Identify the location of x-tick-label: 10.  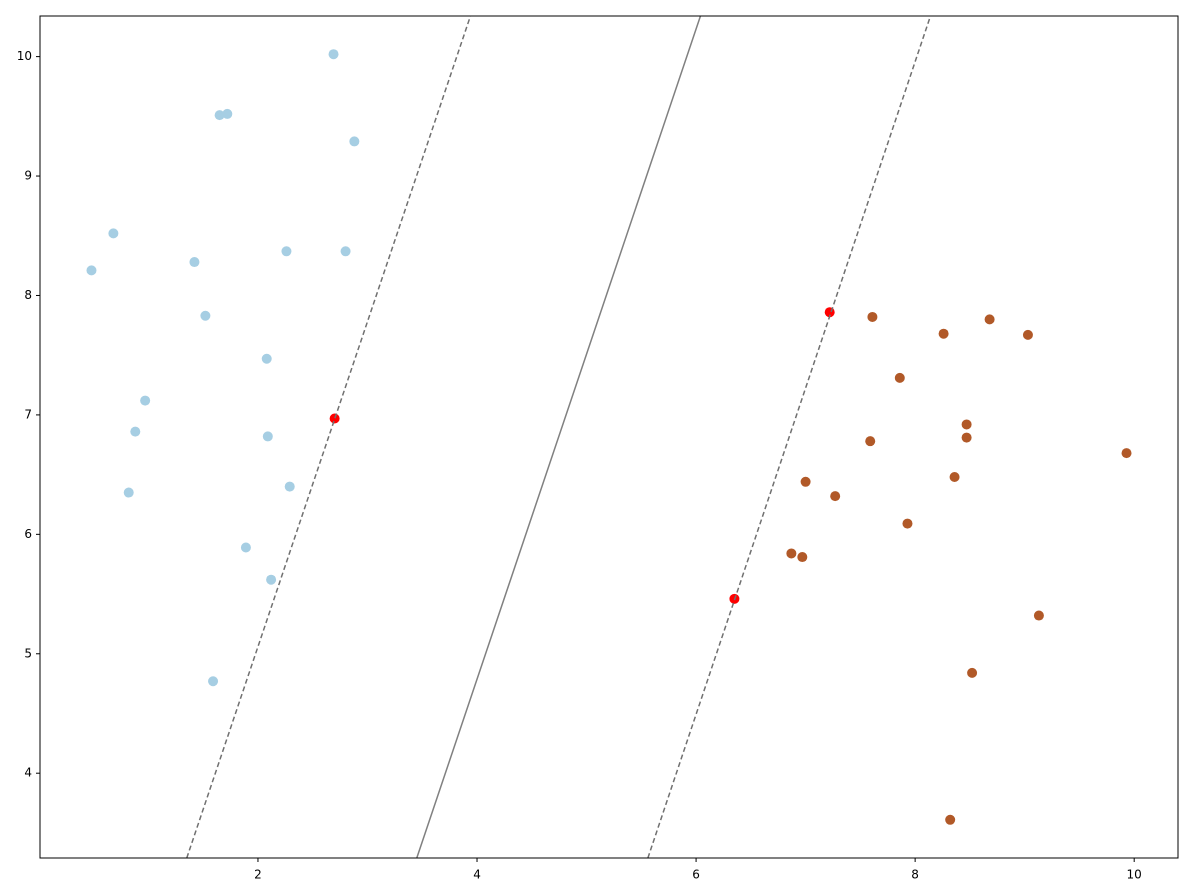
(1134, 875).